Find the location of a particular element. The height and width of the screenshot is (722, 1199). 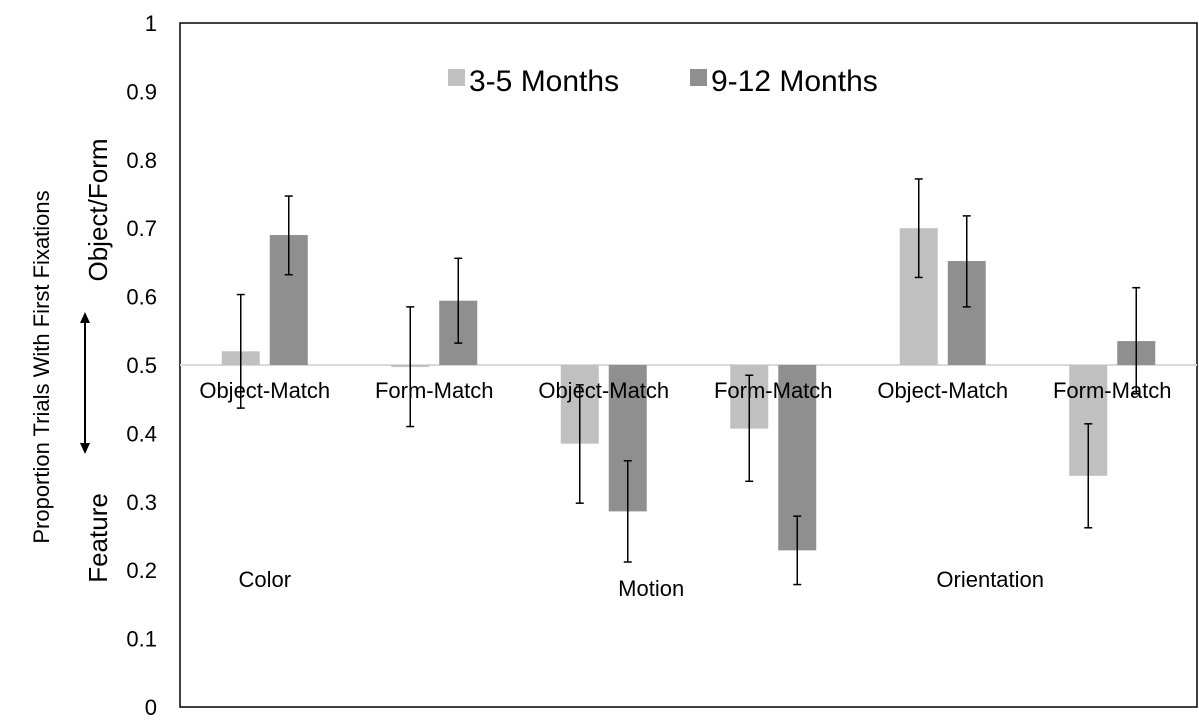

y-tick-label: 0.6 is located at coordinates (141, 297).